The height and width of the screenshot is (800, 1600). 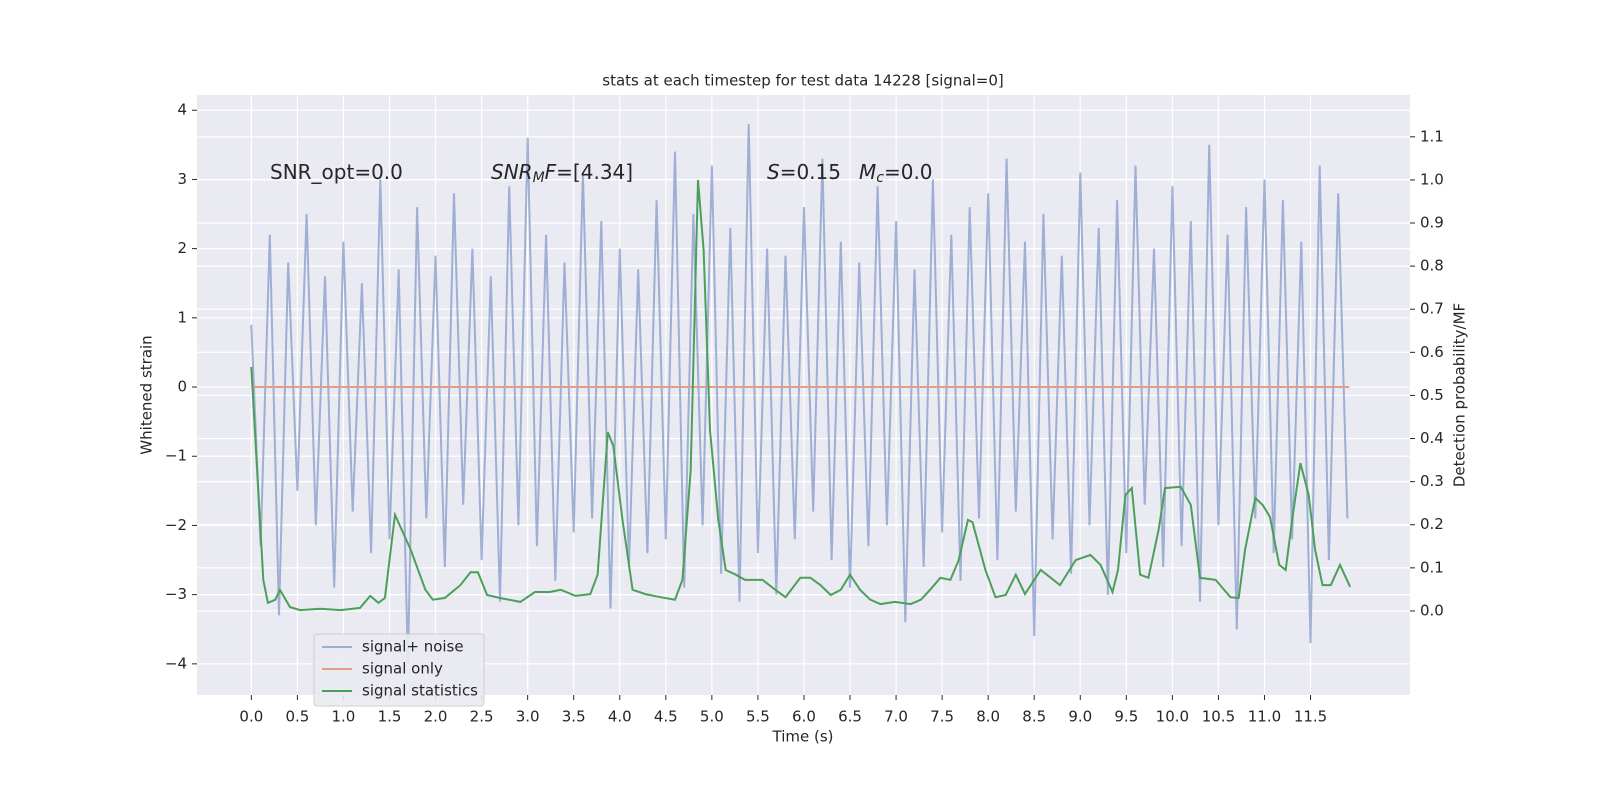 I want to click on x-axis-label: Time (s), so click(x=803, y=737).